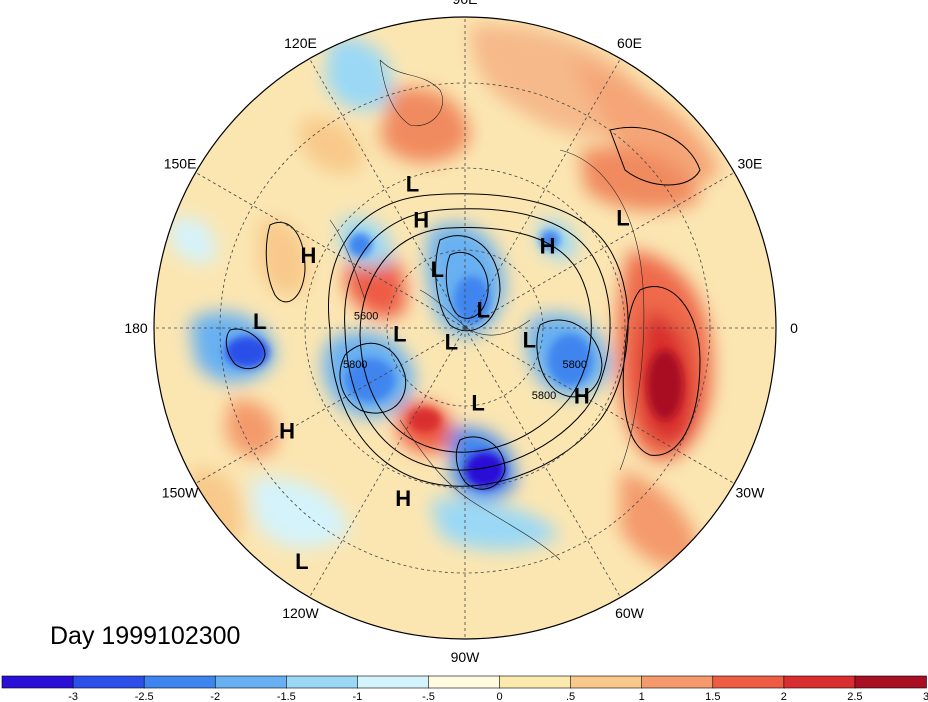 The height and width of the screenshot is (702, 928). Describe the element at coordinates (73, 696) in the screenshot. I see `colorbar-tick-label: -3` at that location.